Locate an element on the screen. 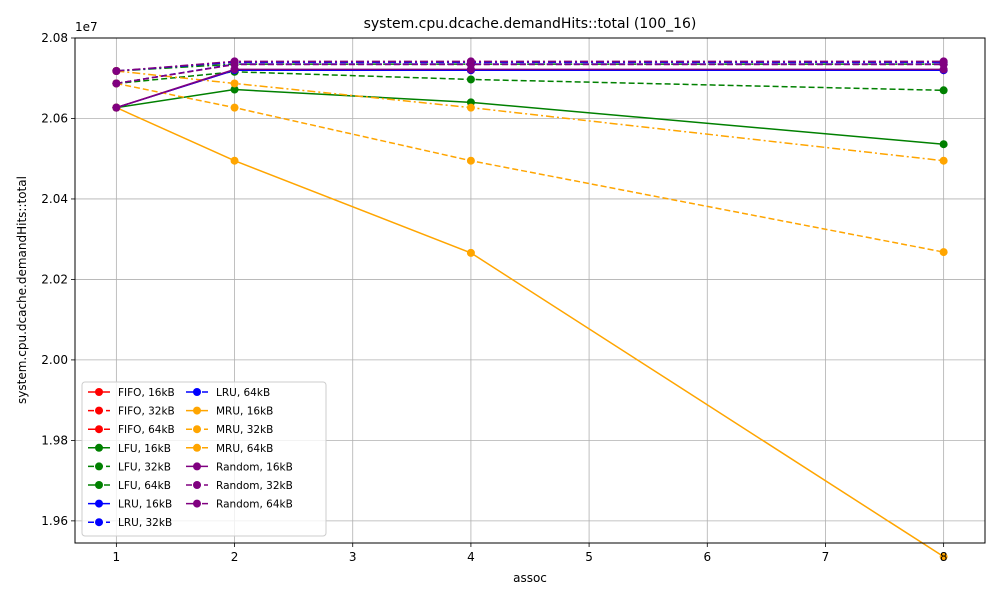  x-tick-label: 2 is located at coordinates (235, 557).